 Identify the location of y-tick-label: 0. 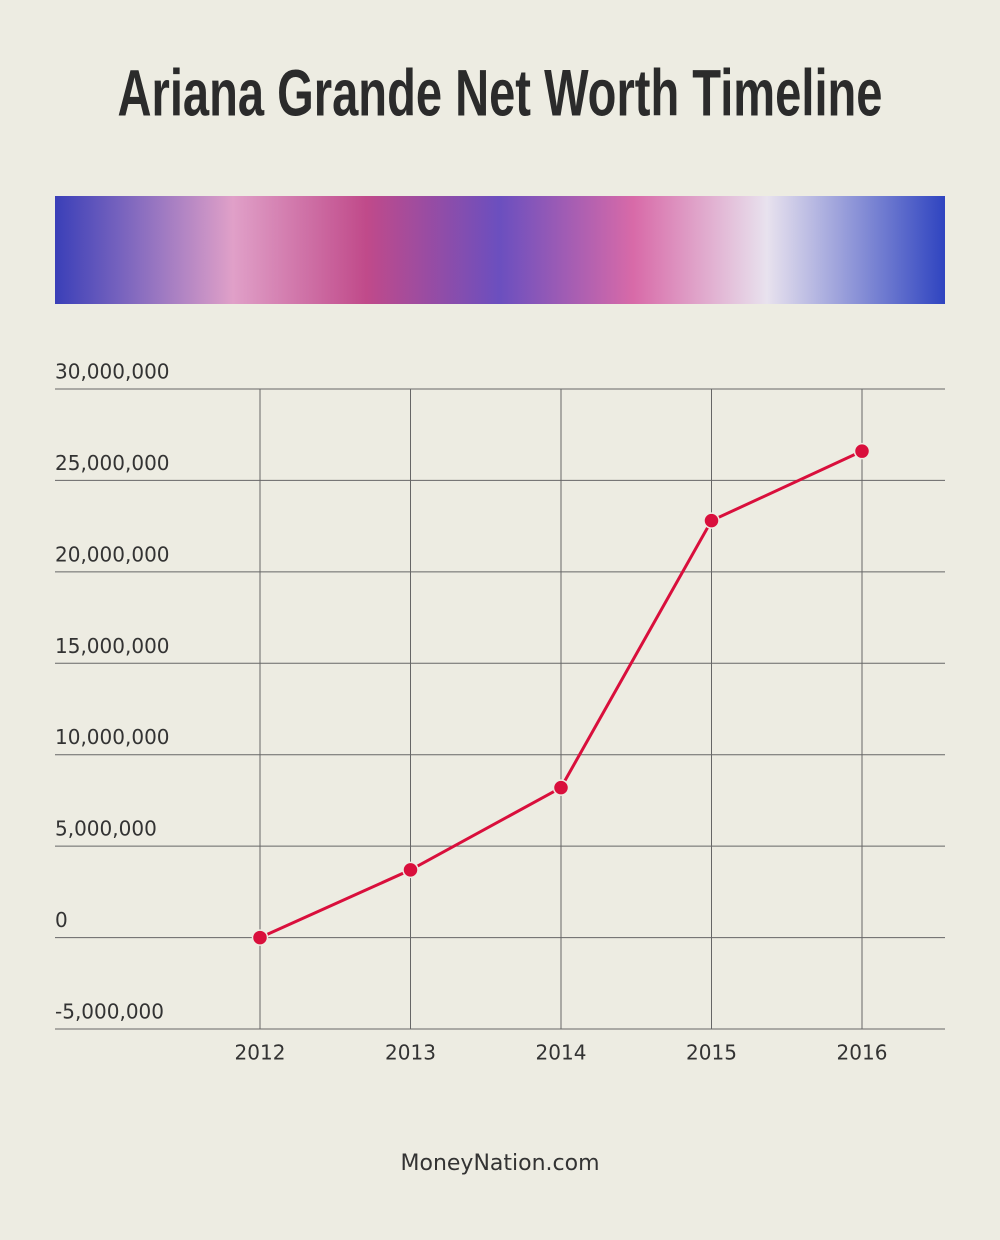
(61, 920).